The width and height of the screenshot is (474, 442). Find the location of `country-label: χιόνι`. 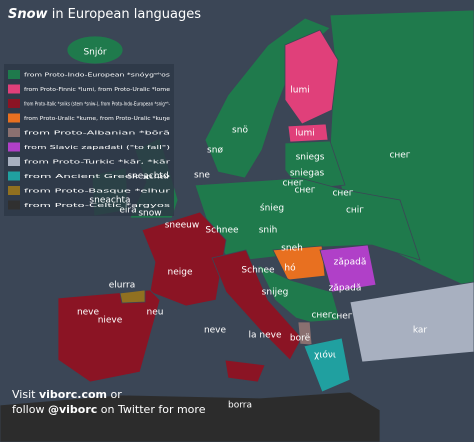

country-label: χιόνι is located at coordinates (325, 355).